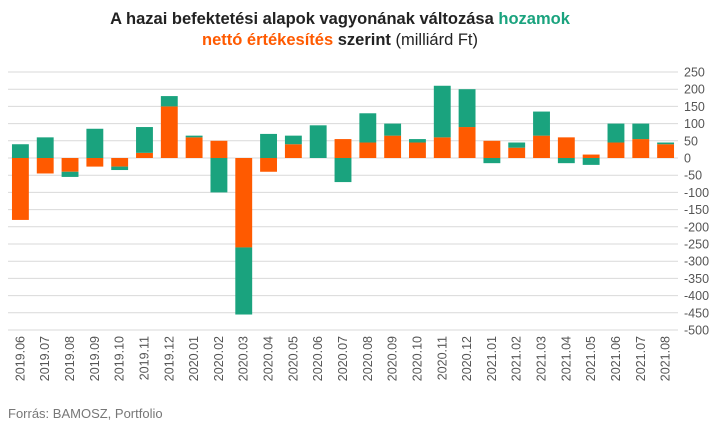 Image resolution: width=720 pixels, height=431 pixels. Describe the element at coordinates (696, 331) in the screenshot. I see `y-tick-label: -500` at that location.